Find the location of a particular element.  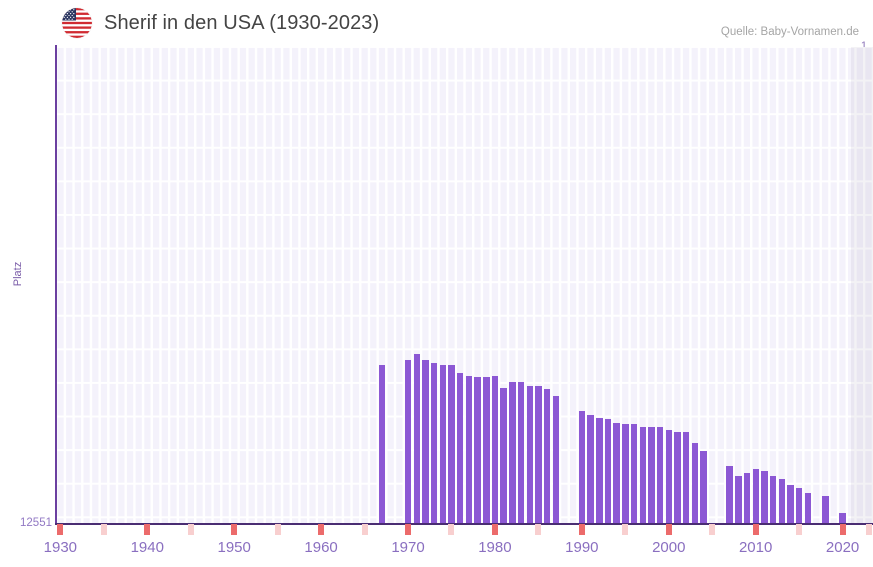

x-axis-label-2010: 2010 is located at coordinates (755, 547).